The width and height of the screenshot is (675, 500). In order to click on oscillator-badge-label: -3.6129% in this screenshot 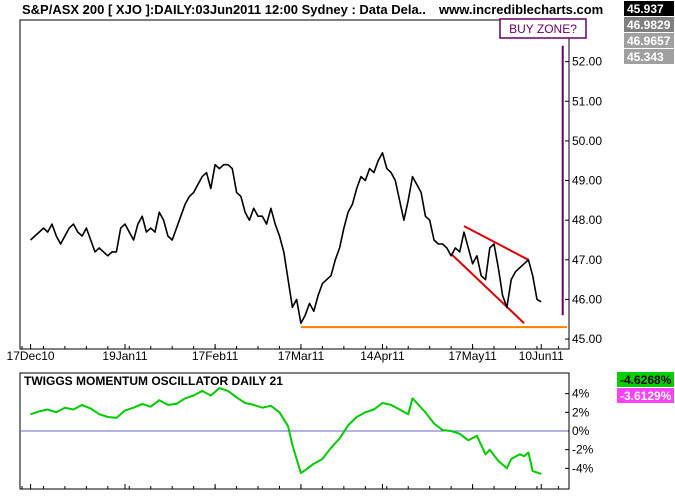, I will do `click(646, 396)`.